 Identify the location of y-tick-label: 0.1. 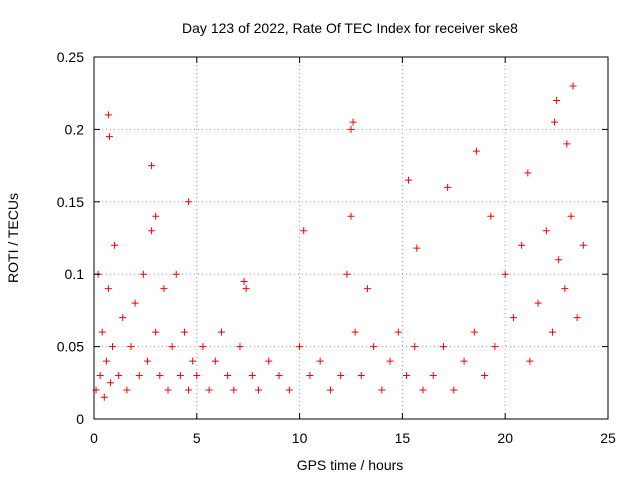
(75, 274).